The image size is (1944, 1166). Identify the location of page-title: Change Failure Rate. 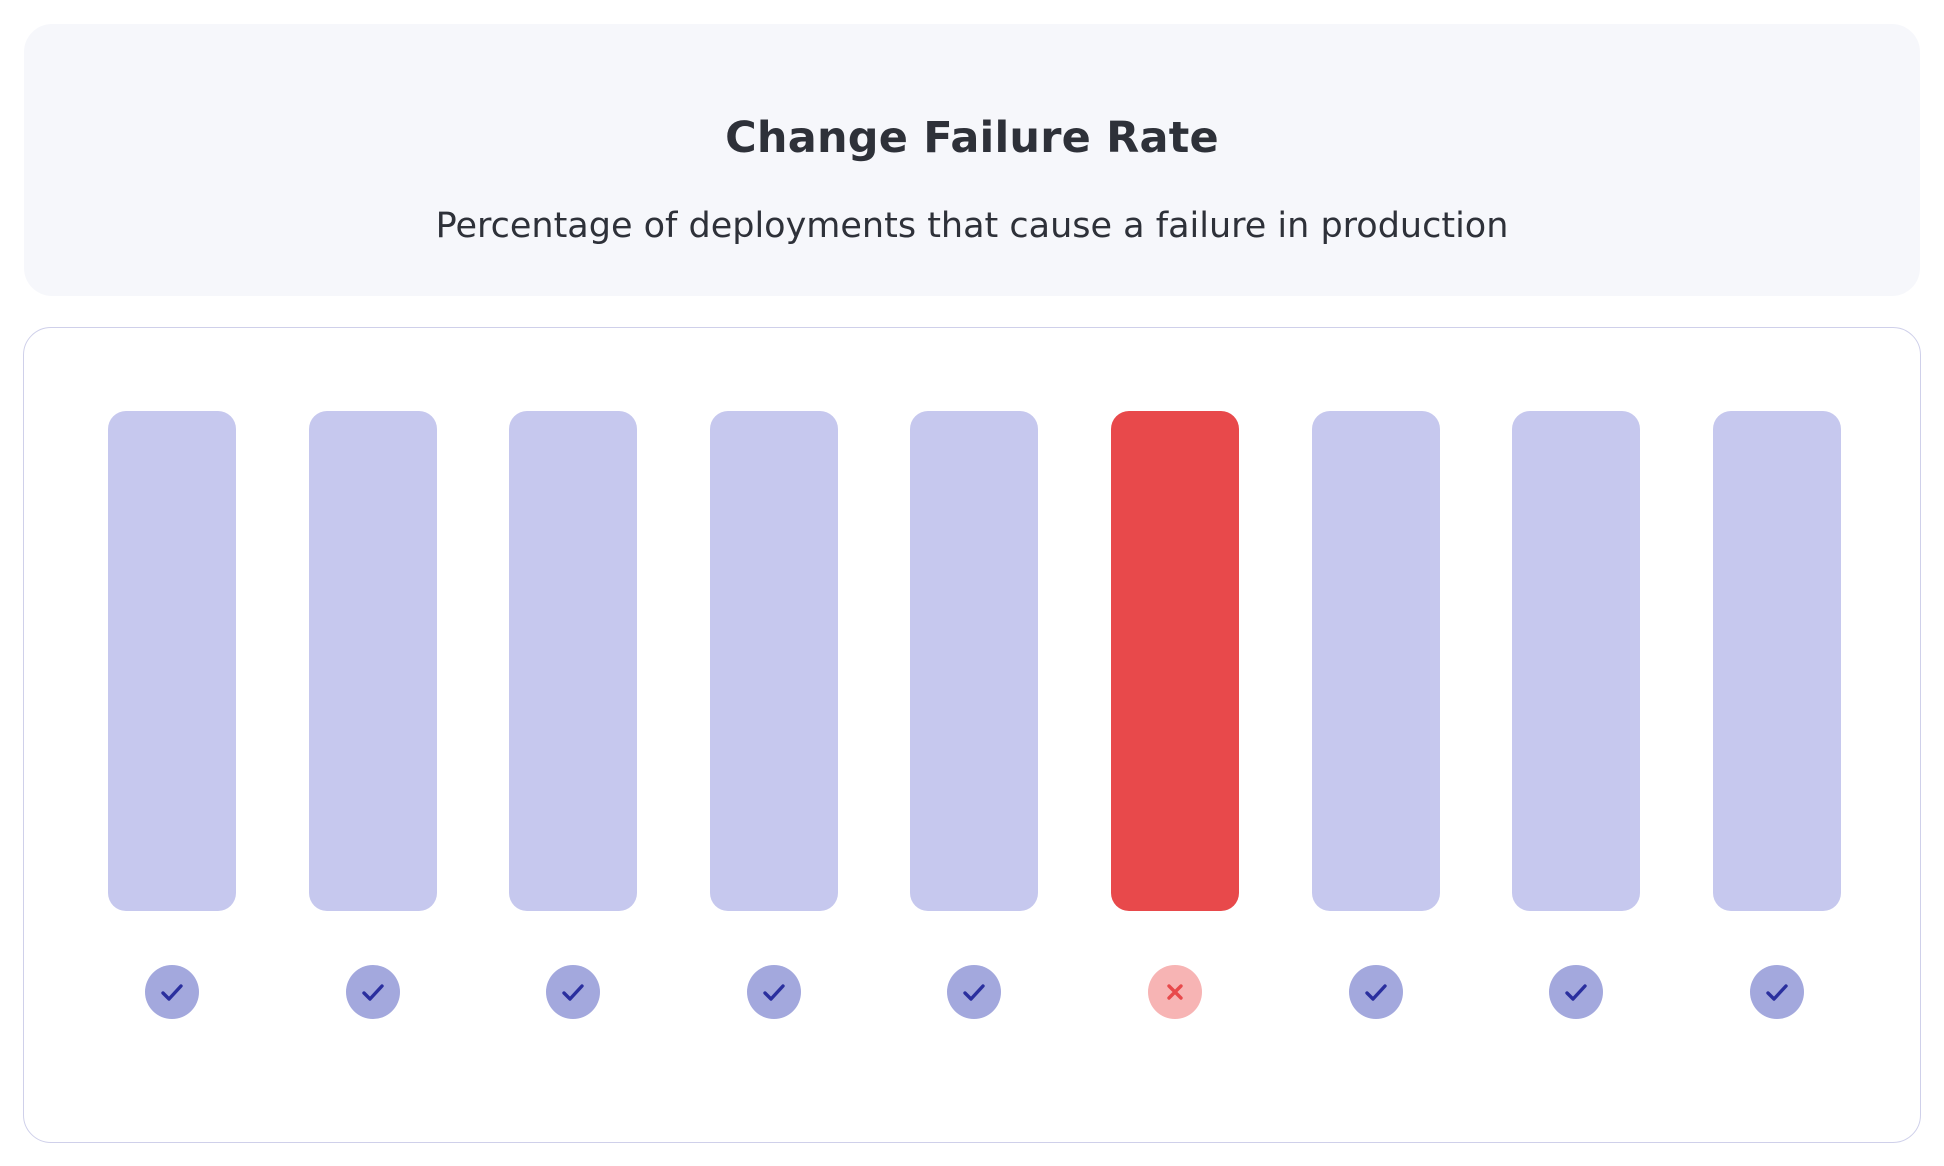
(972, 138).